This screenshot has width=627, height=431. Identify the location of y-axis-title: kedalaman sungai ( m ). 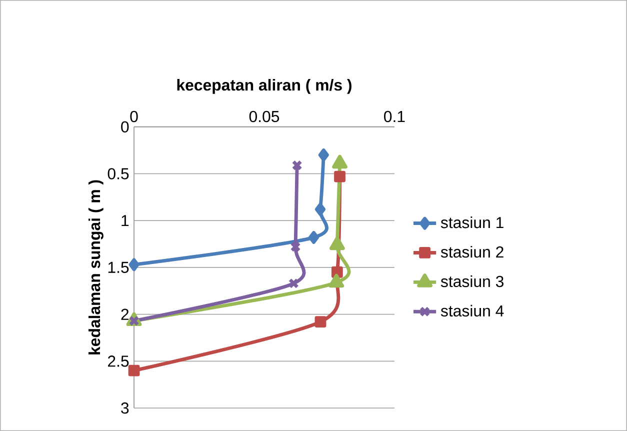
(96, 267).